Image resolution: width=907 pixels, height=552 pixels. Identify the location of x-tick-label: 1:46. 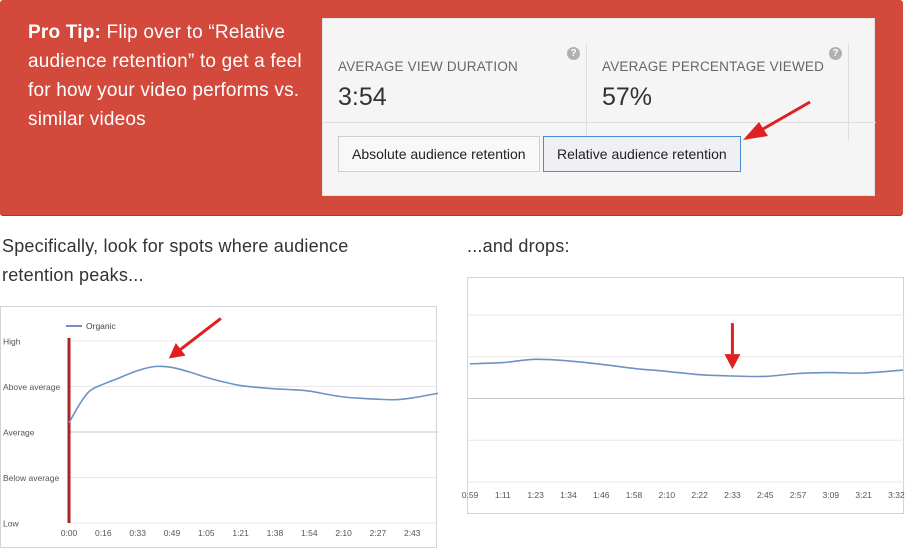
(601, 495).